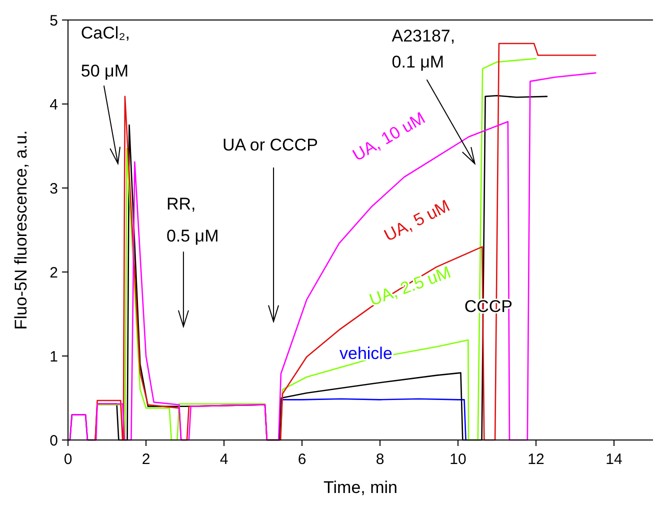 The image size is (667, 509). I want to click on text: vehicle, so click(366, 353).